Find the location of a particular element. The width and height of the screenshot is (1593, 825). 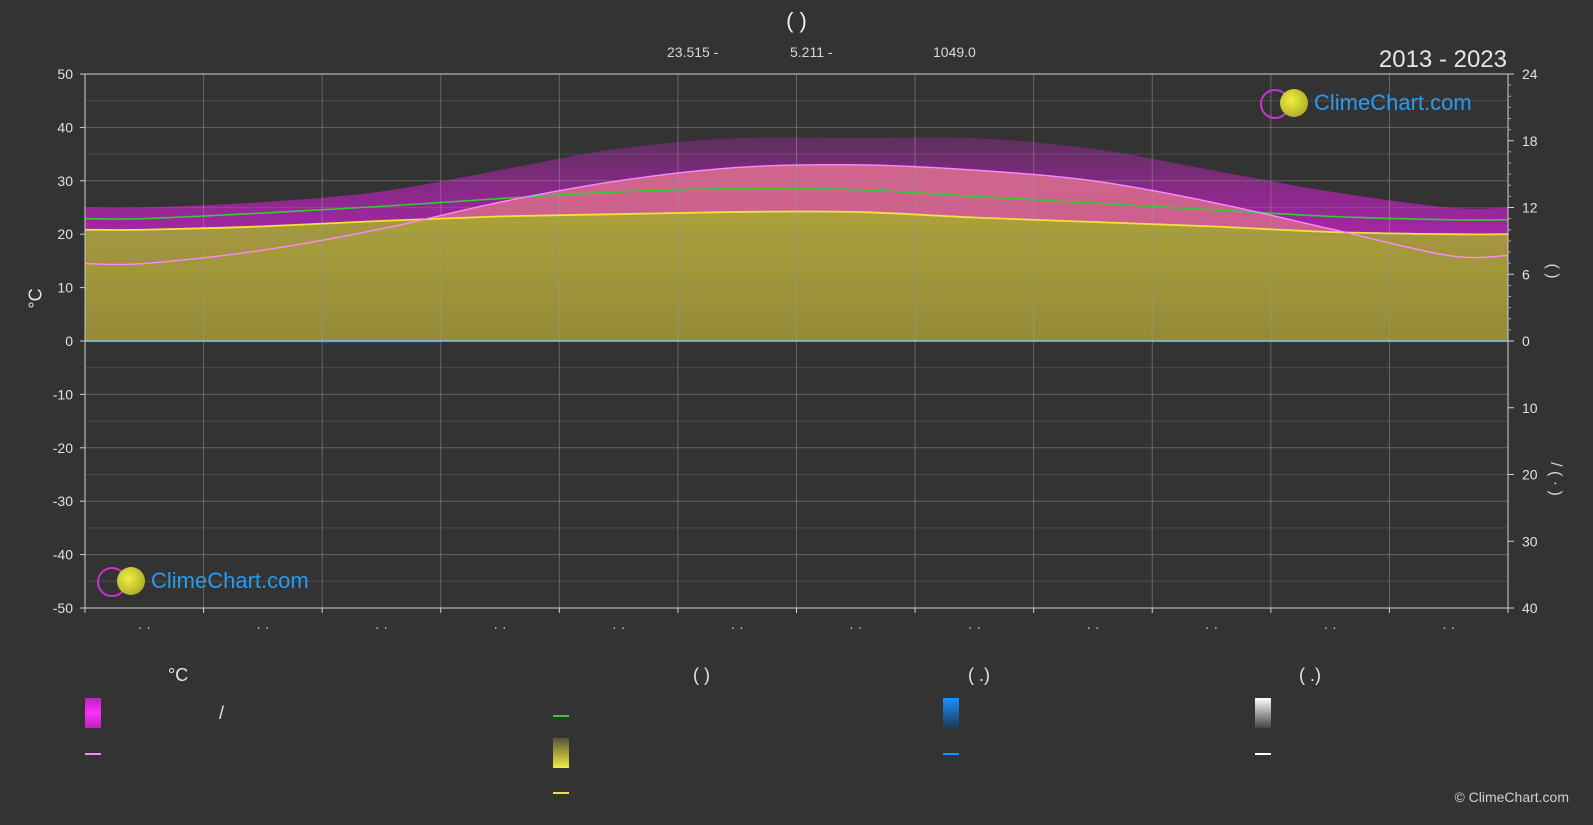

legend-head-rain: ( .) is located at coordinates (979, 675).